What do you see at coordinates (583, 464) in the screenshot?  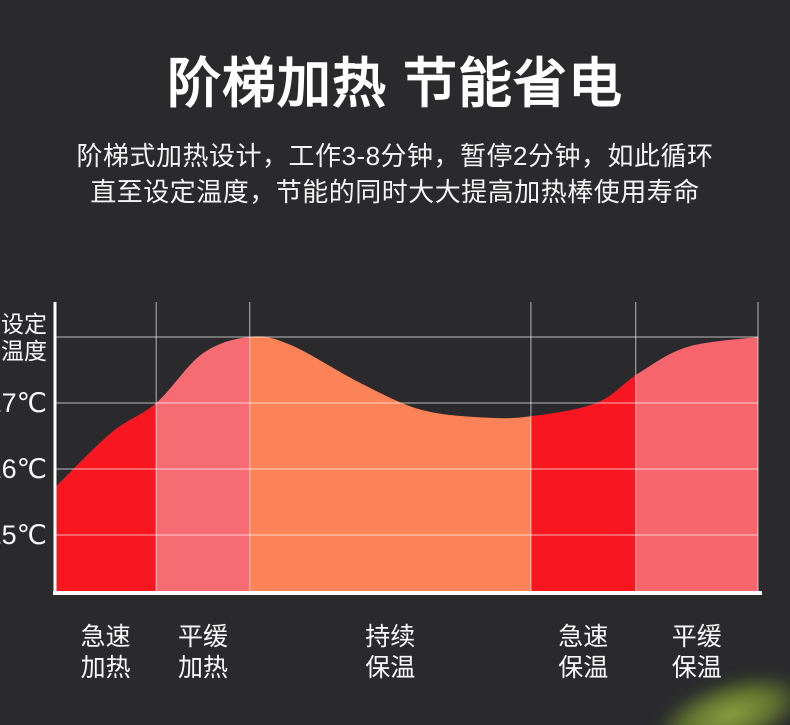 I see `chart-band-rapid-keep-warm` at bounding box center [583, 464].